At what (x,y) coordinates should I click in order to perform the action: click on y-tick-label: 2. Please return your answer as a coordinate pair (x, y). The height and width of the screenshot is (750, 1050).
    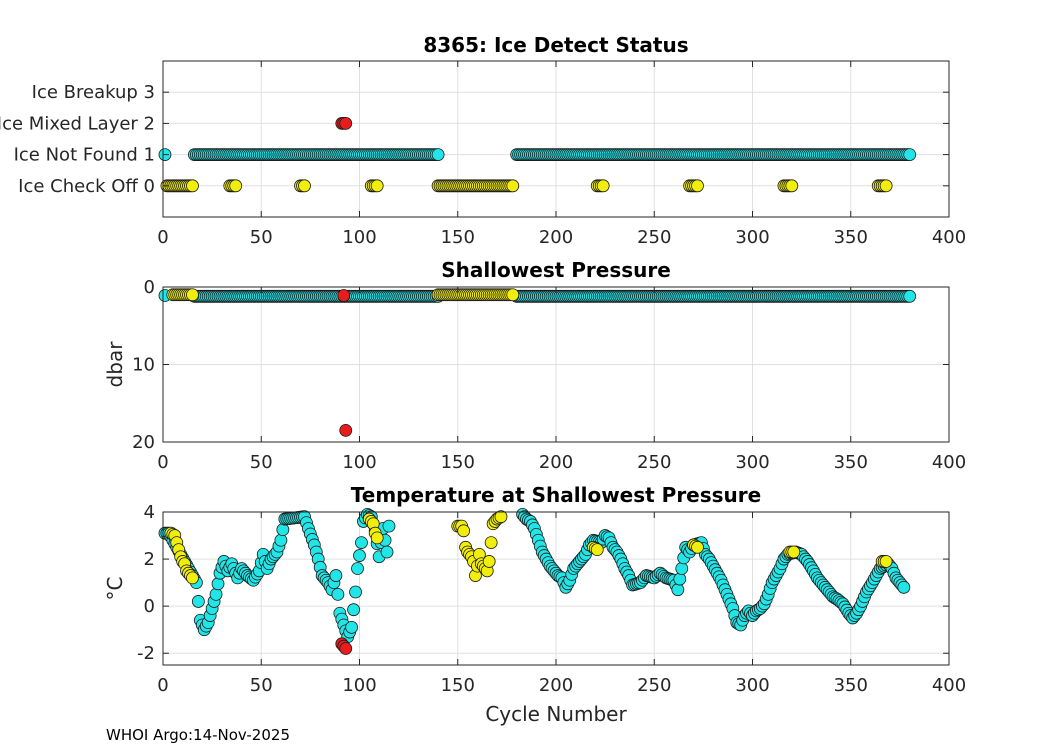
    Looking at the image, I should click on (149, 559).